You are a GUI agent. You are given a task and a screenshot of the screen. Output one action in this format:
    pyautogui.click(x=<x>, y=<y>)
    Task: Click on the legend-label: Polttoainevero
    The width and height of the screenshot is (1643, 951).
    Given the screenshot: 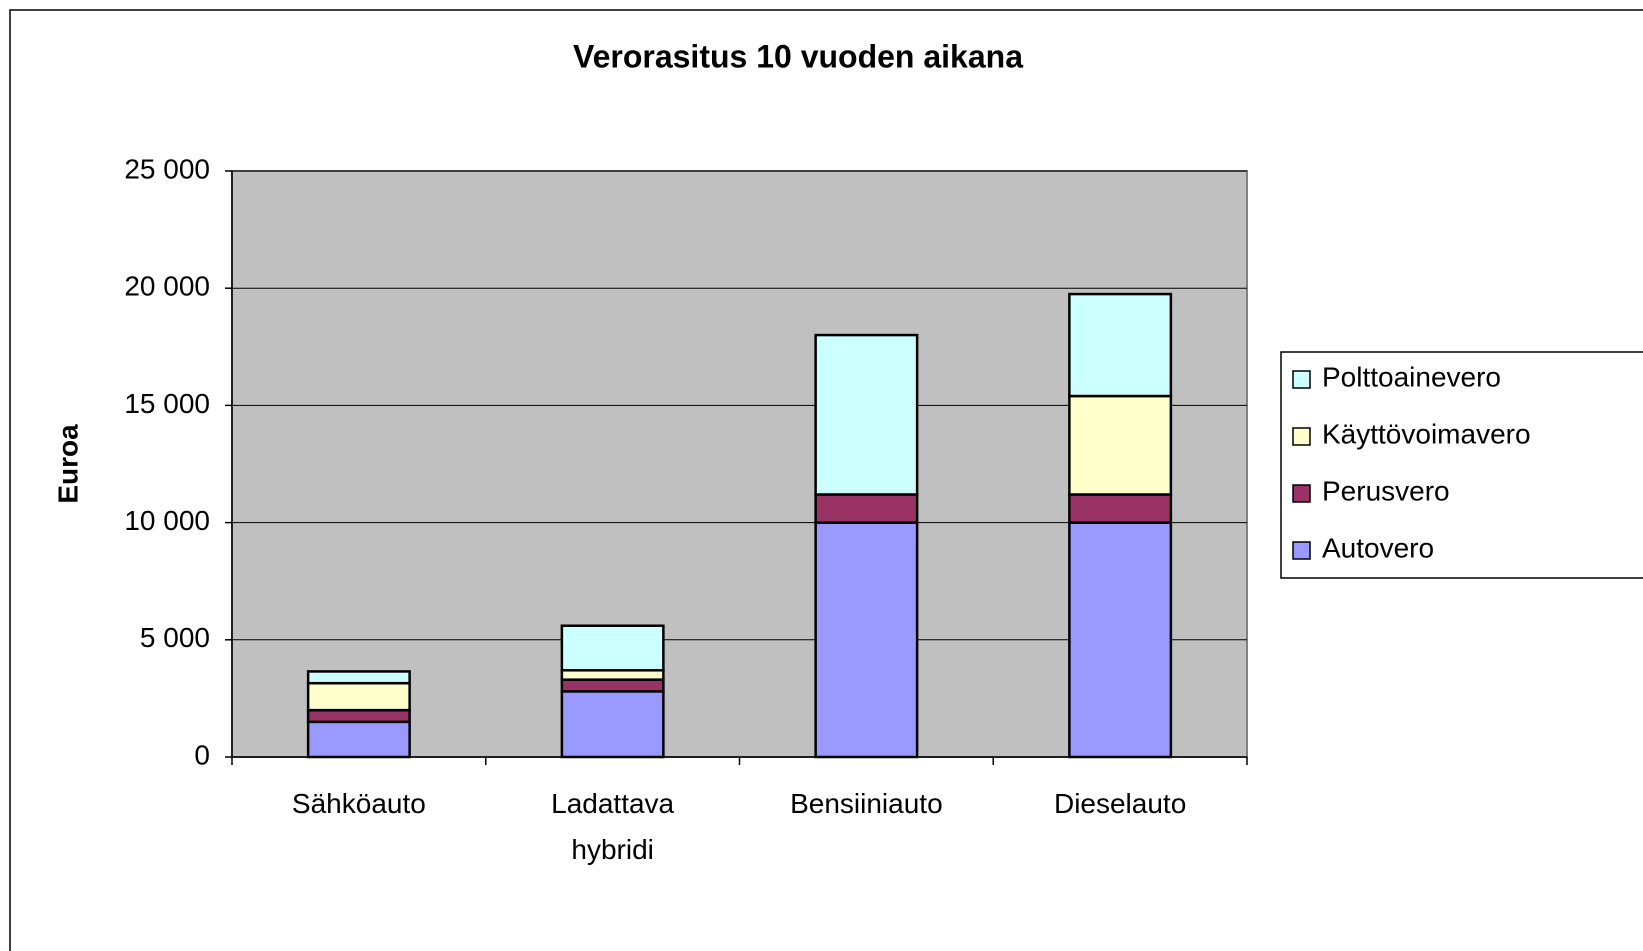 What is the action you would take?
    pyautogui.click(x=1411, y=376)
    